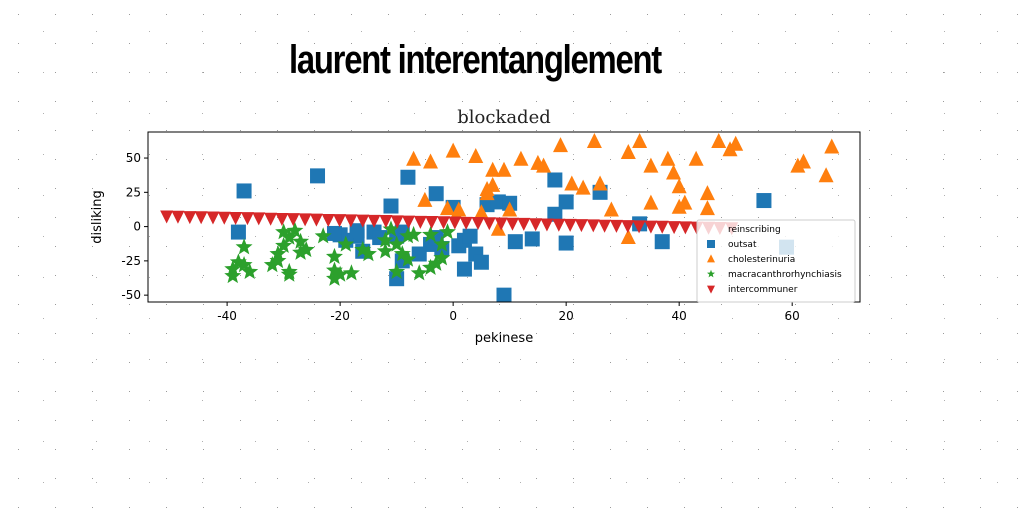 This screenshot has width=1024, height=512. Describe the element at coordinates (785, 275) in the screenshot. I see `legend-label: macracanthrorhynchiasis` at that location.